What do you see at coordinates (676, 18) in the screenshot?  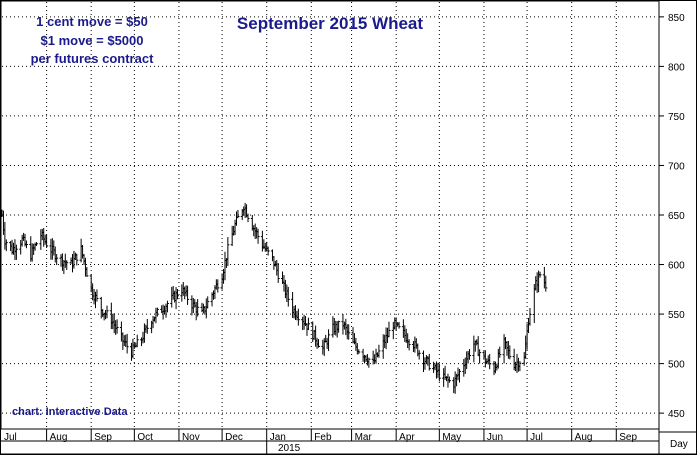 I see `y-tick-label: 850` at bounding box center [676, 18].